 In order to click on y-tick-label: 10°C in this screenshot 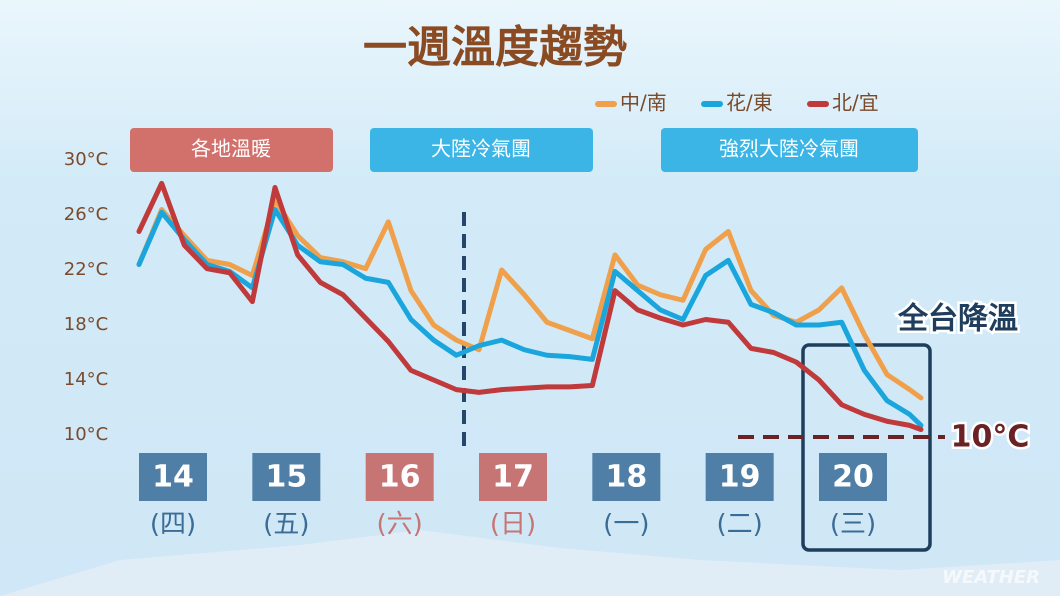, I will do `click(86, 434)`.